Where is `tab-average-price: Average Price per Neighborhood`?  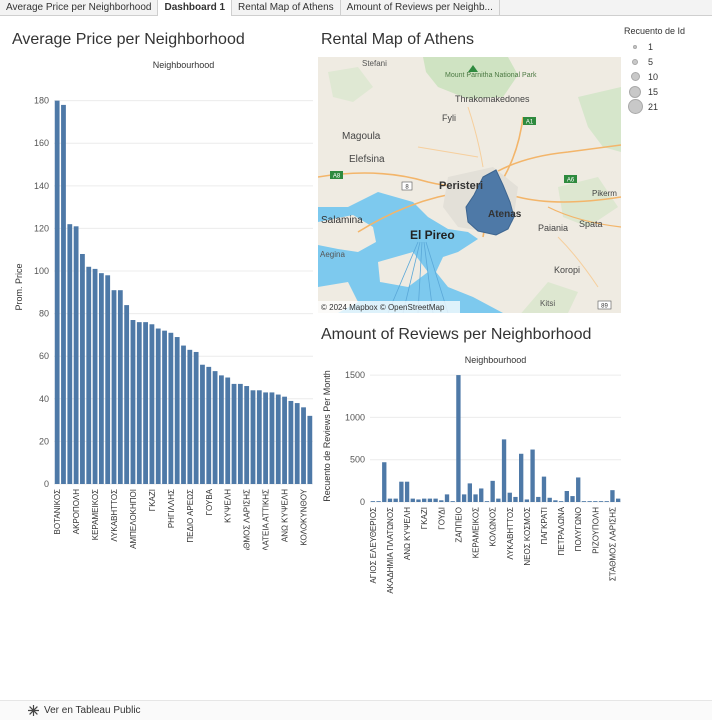
tab-average-price: Average Price per Neighborhood is located at coordinates (79, 7).